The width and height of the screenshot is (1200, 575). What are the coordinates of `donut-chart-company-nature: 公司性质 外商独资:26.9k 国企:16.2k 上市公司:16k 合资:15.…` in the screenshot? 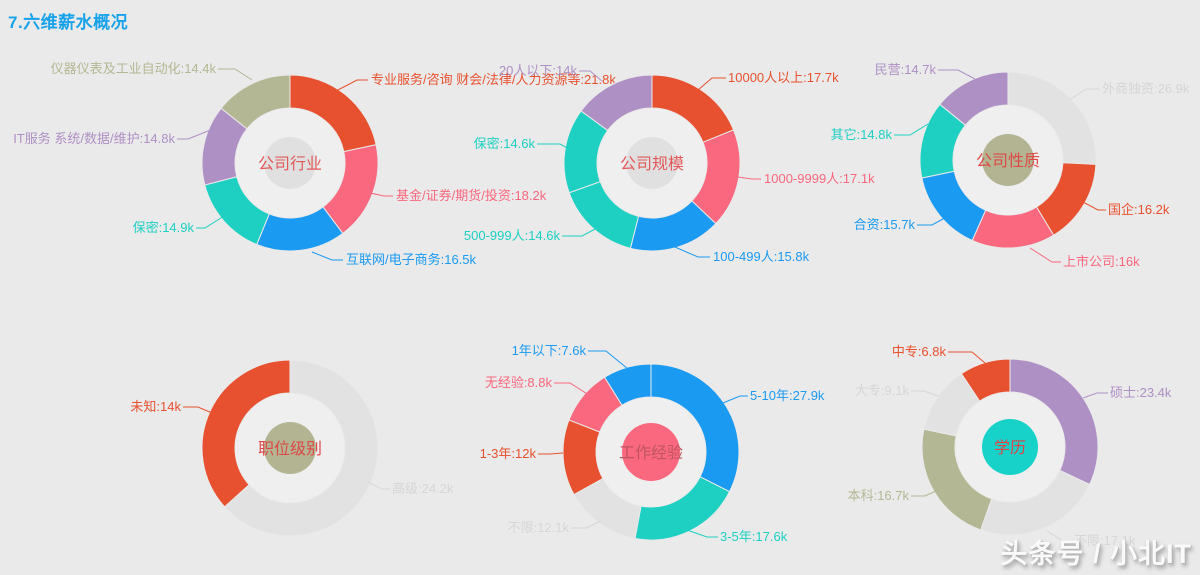 It's located at (1010, 165).